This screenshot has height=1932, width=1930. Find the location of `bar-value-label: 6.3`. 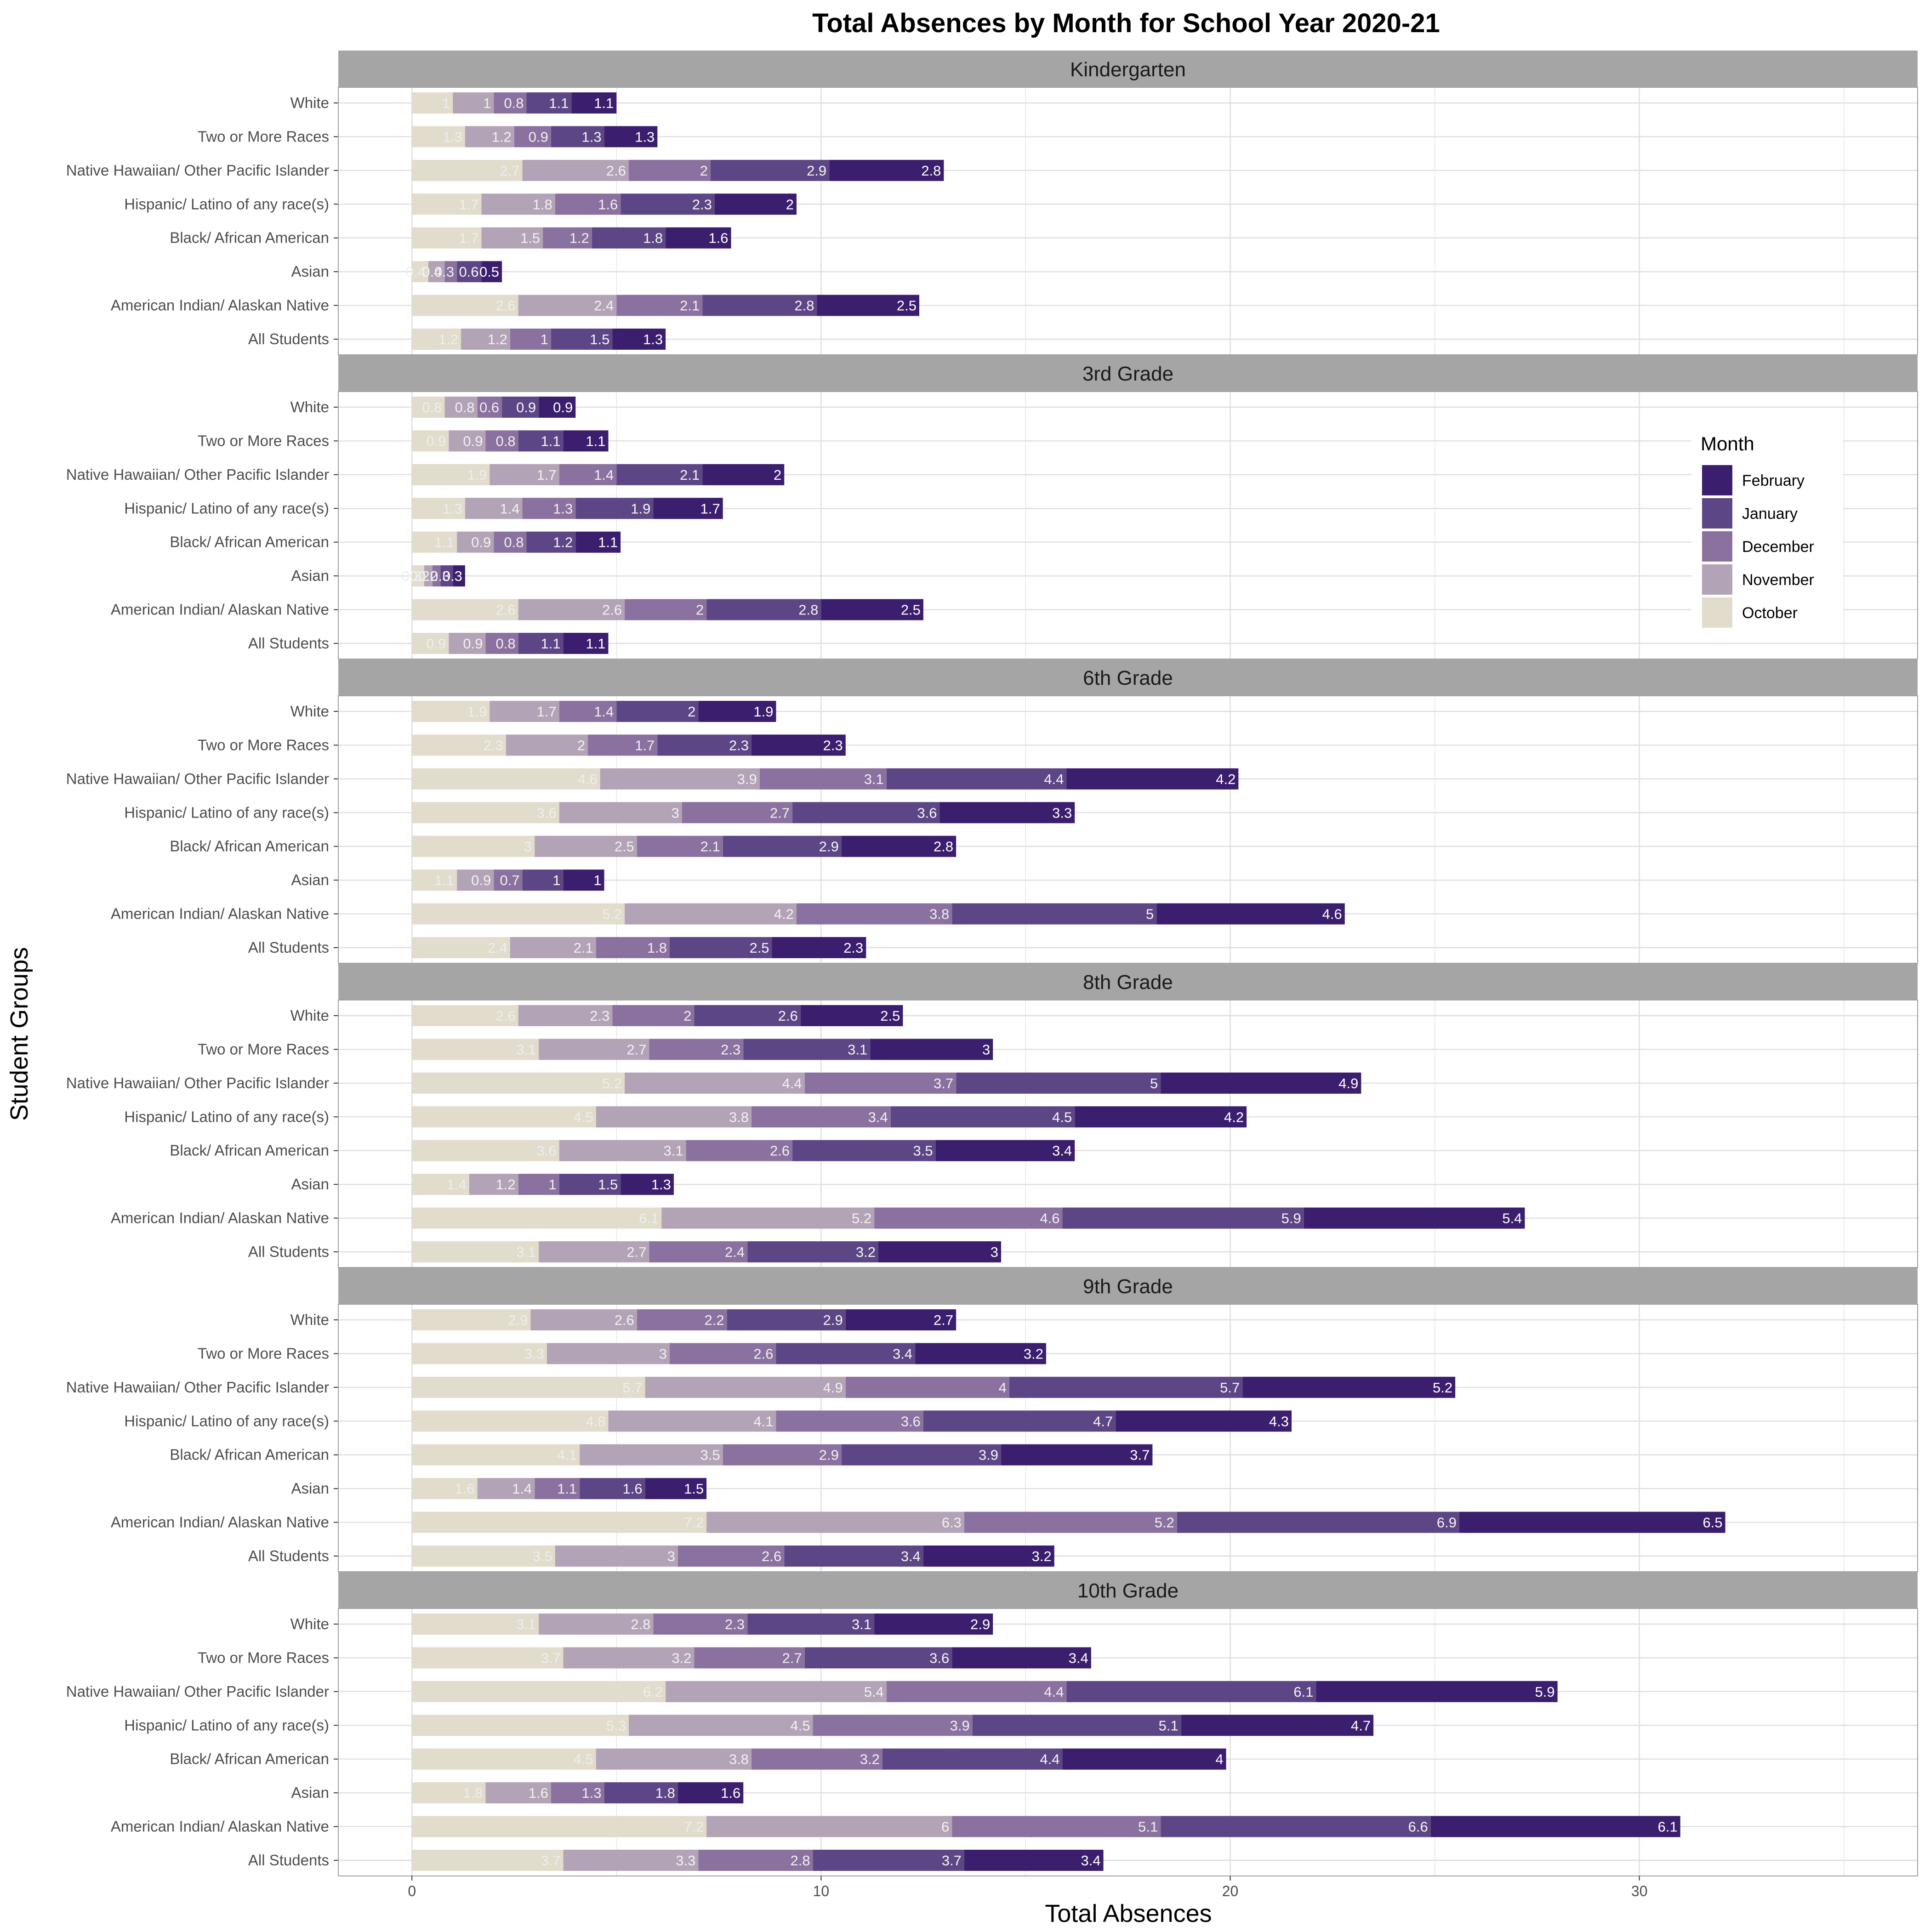

bar-value-label: 6.3 is located at coordinates (952, 1523).